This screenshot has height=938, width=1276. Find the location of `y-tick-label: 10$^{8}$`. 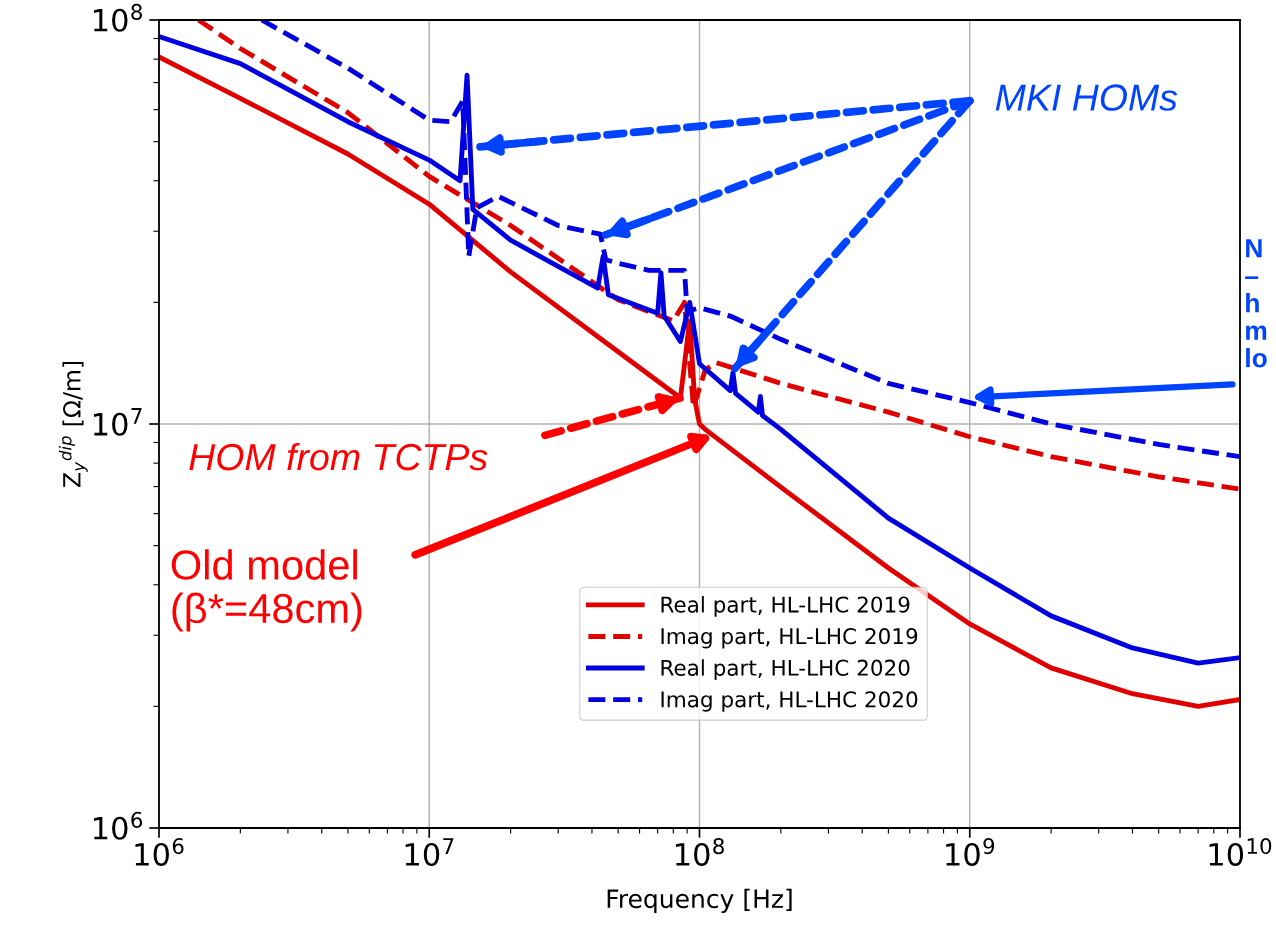

y-tick-label: 10$^{8}$ is located at coordinates (118, 17).